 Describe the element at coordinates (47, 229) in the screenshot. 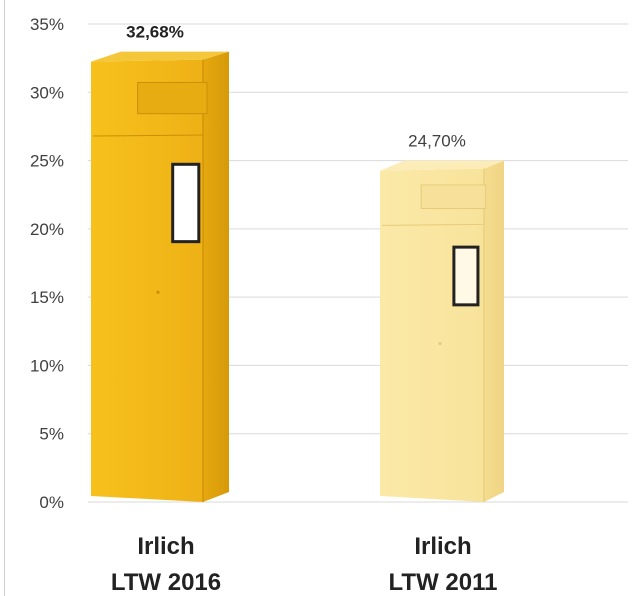

I see `y-tick-label: 20%` at that location.